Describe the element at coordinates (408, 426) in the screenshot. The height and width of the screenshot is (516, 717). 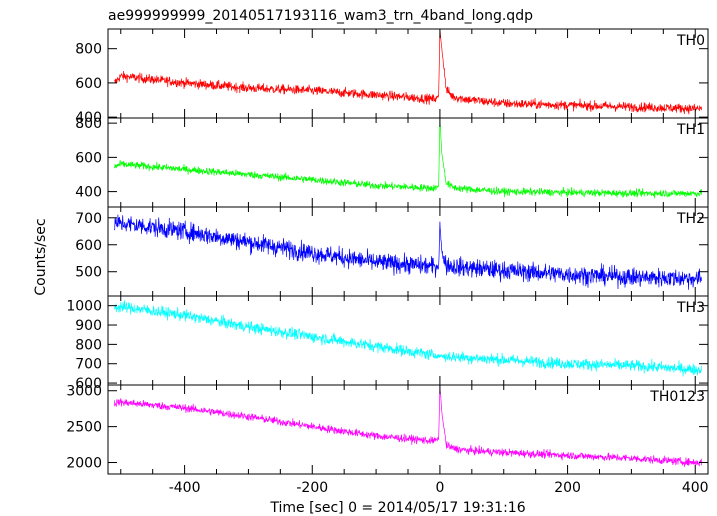
I see `series-th0123-line` at that location.